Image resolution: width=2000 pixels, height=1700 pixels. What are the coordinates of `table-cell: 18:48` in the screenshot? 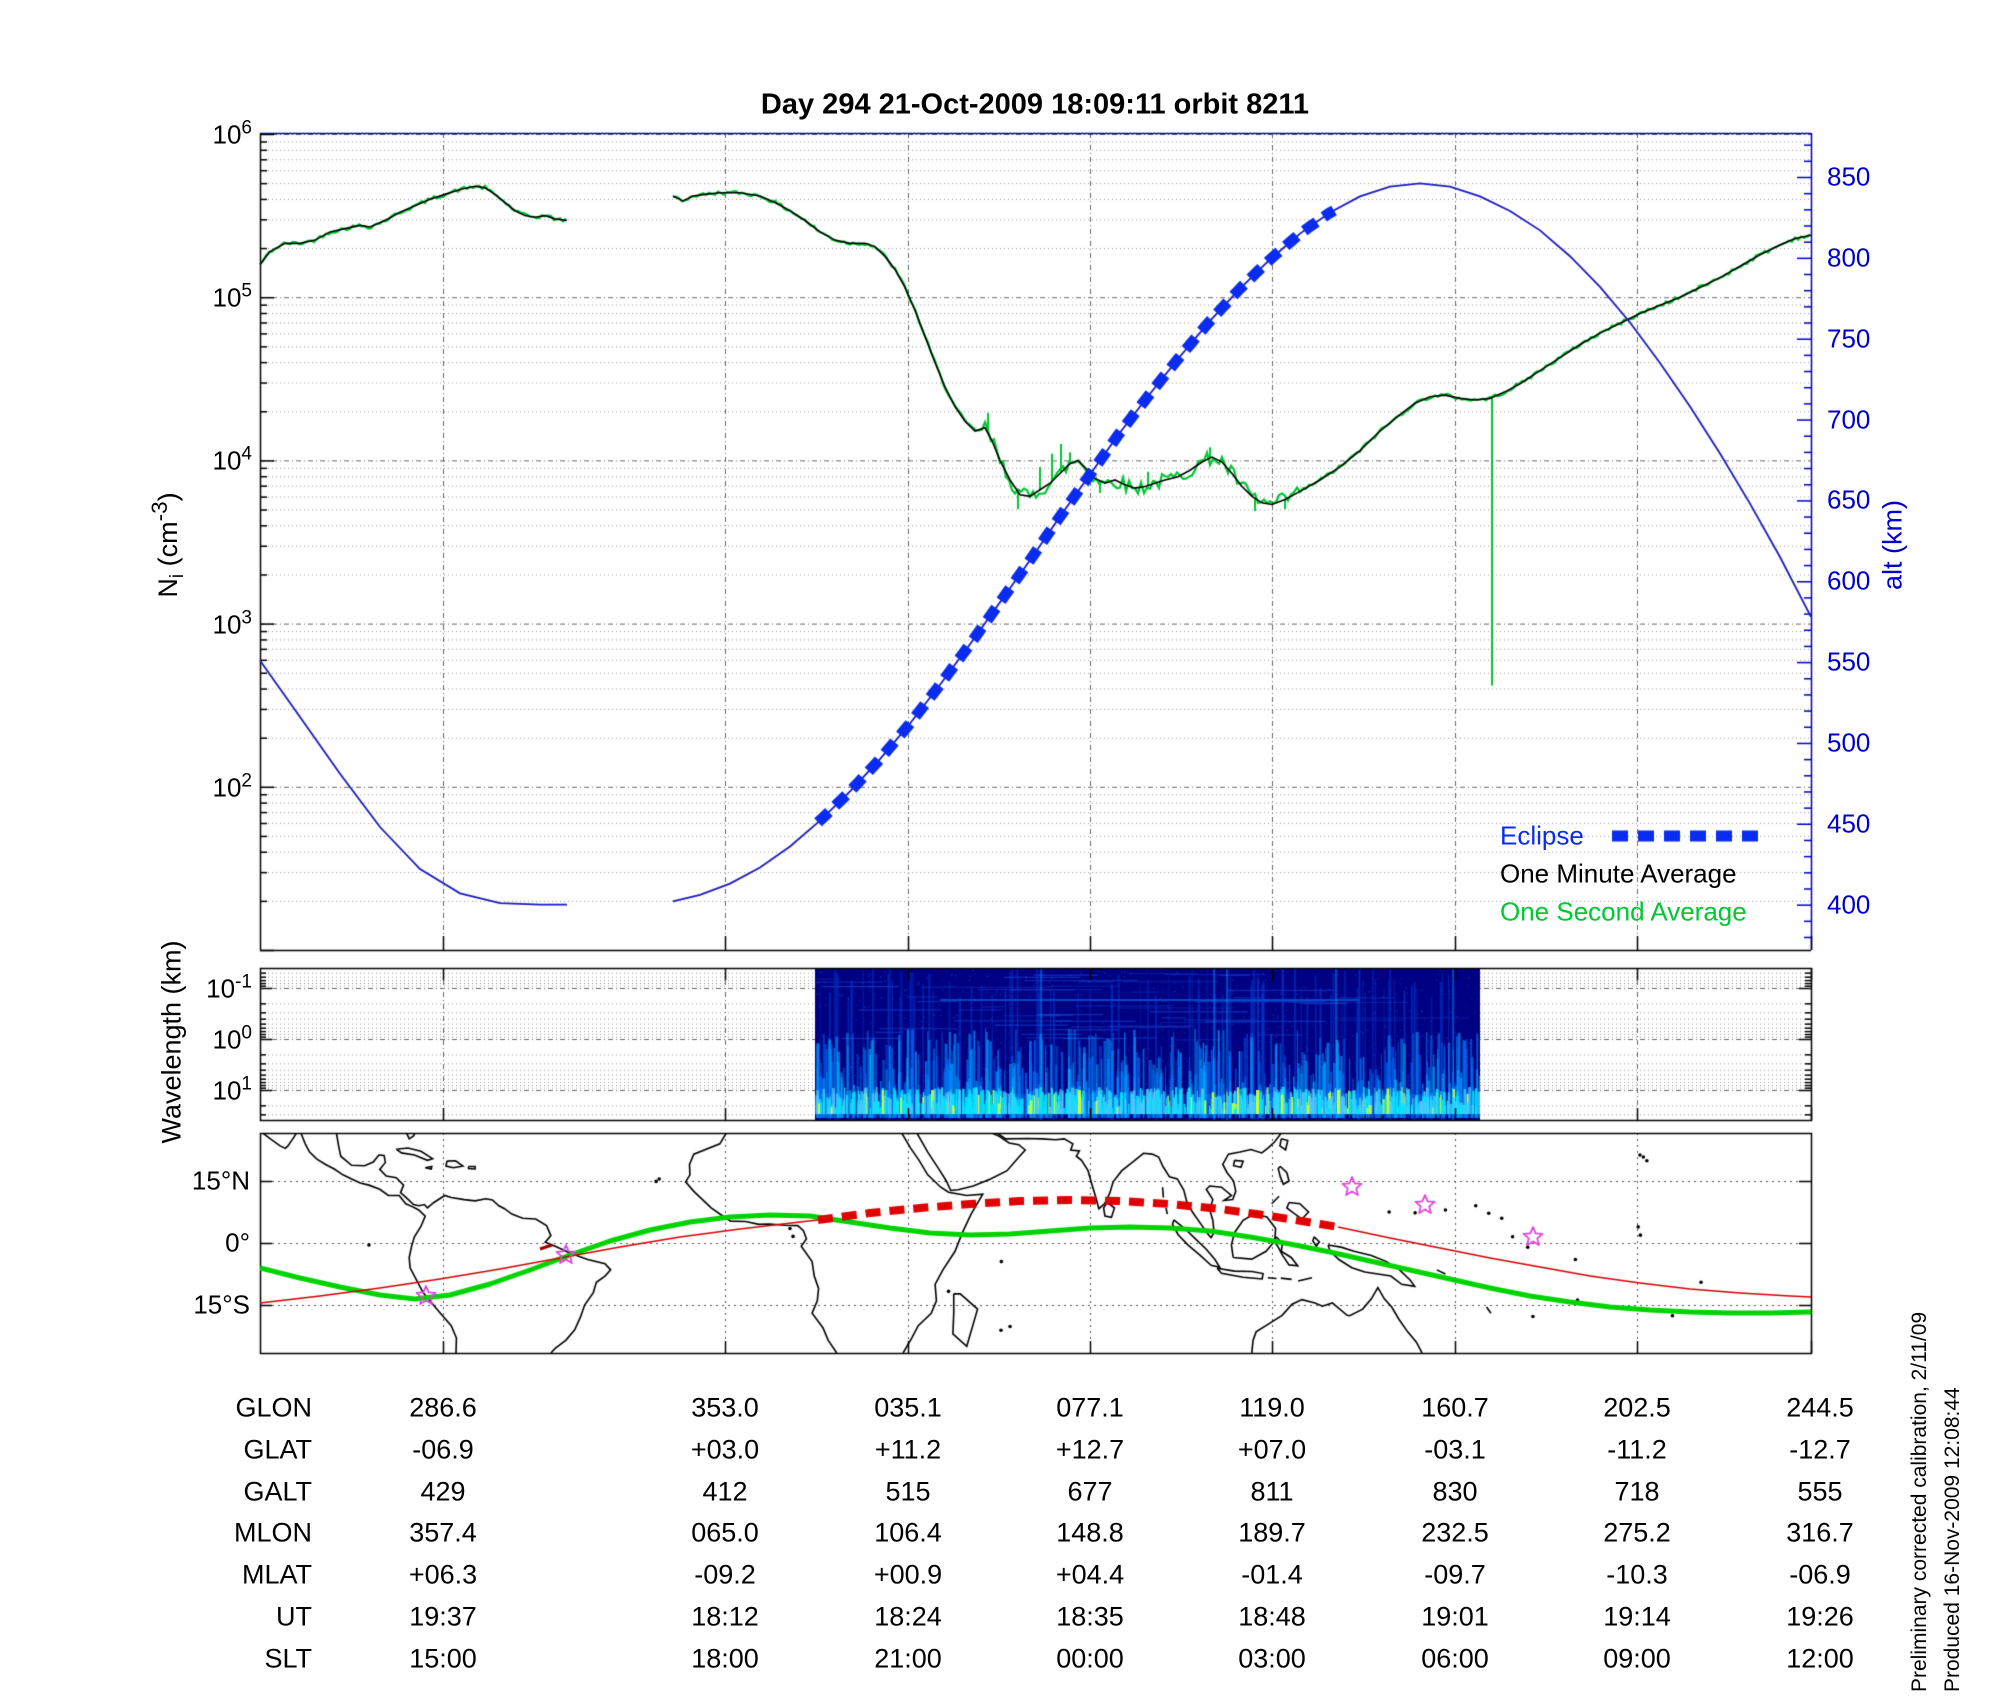 It's located at (1272, 1616).